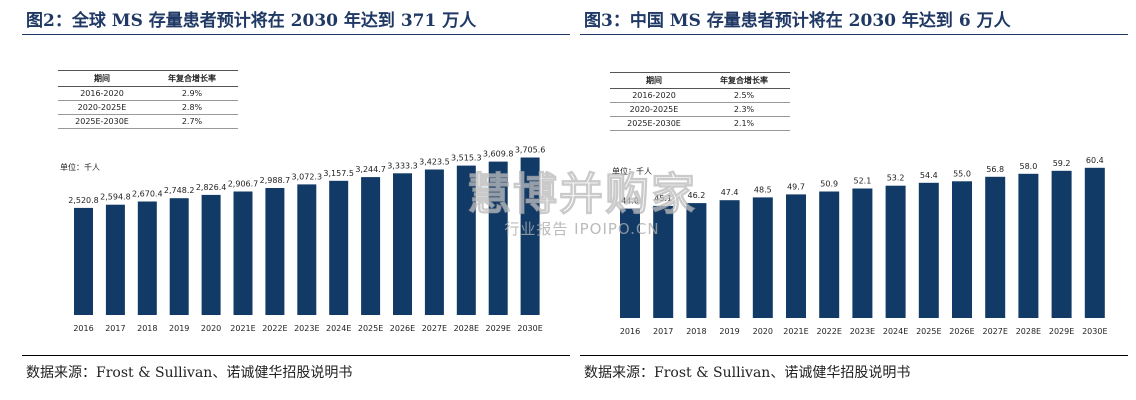 The image size is (1136, 400). What do you see at coordinates (744, 95) in the screenshot?
I see `cagr-rate: 2.5%` at bounding box center [744, 95].